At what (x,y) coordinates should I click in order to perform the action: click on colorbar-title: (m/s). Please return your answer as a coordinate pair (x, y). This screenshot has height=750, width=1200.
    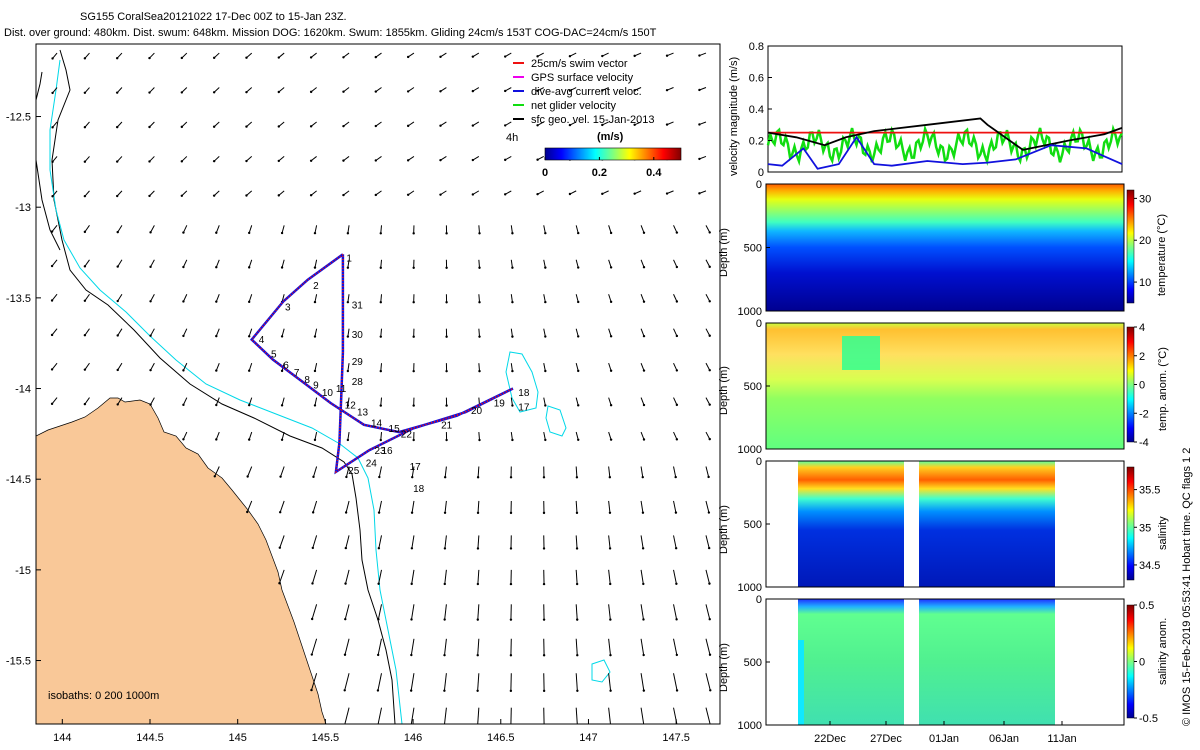
    Looking at the image, I should click on (610, 137).